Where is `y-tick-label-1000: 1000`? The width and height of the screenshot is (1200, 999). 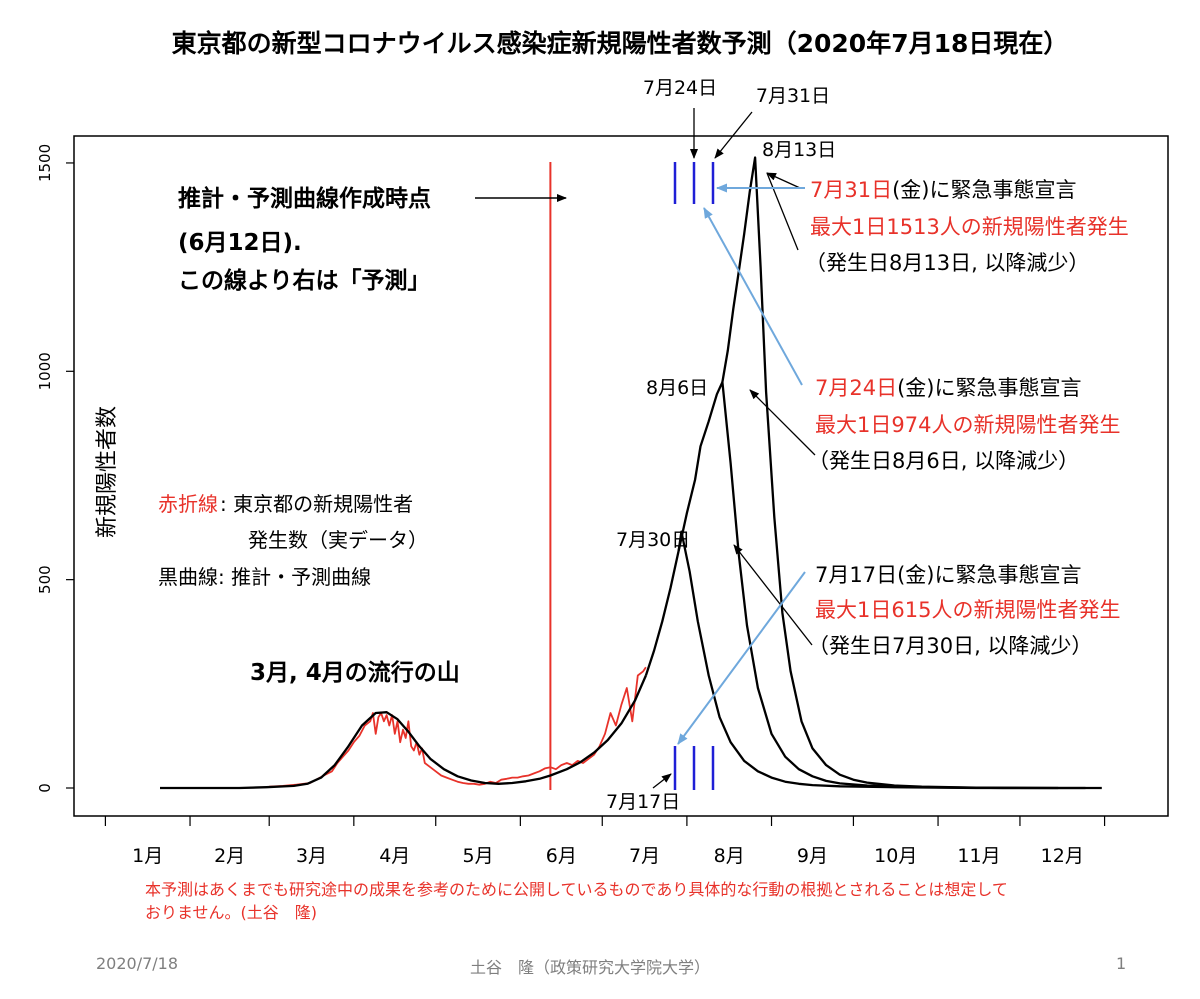
y-tick-label-1000: 1000 is located at coordinates (45, 371).